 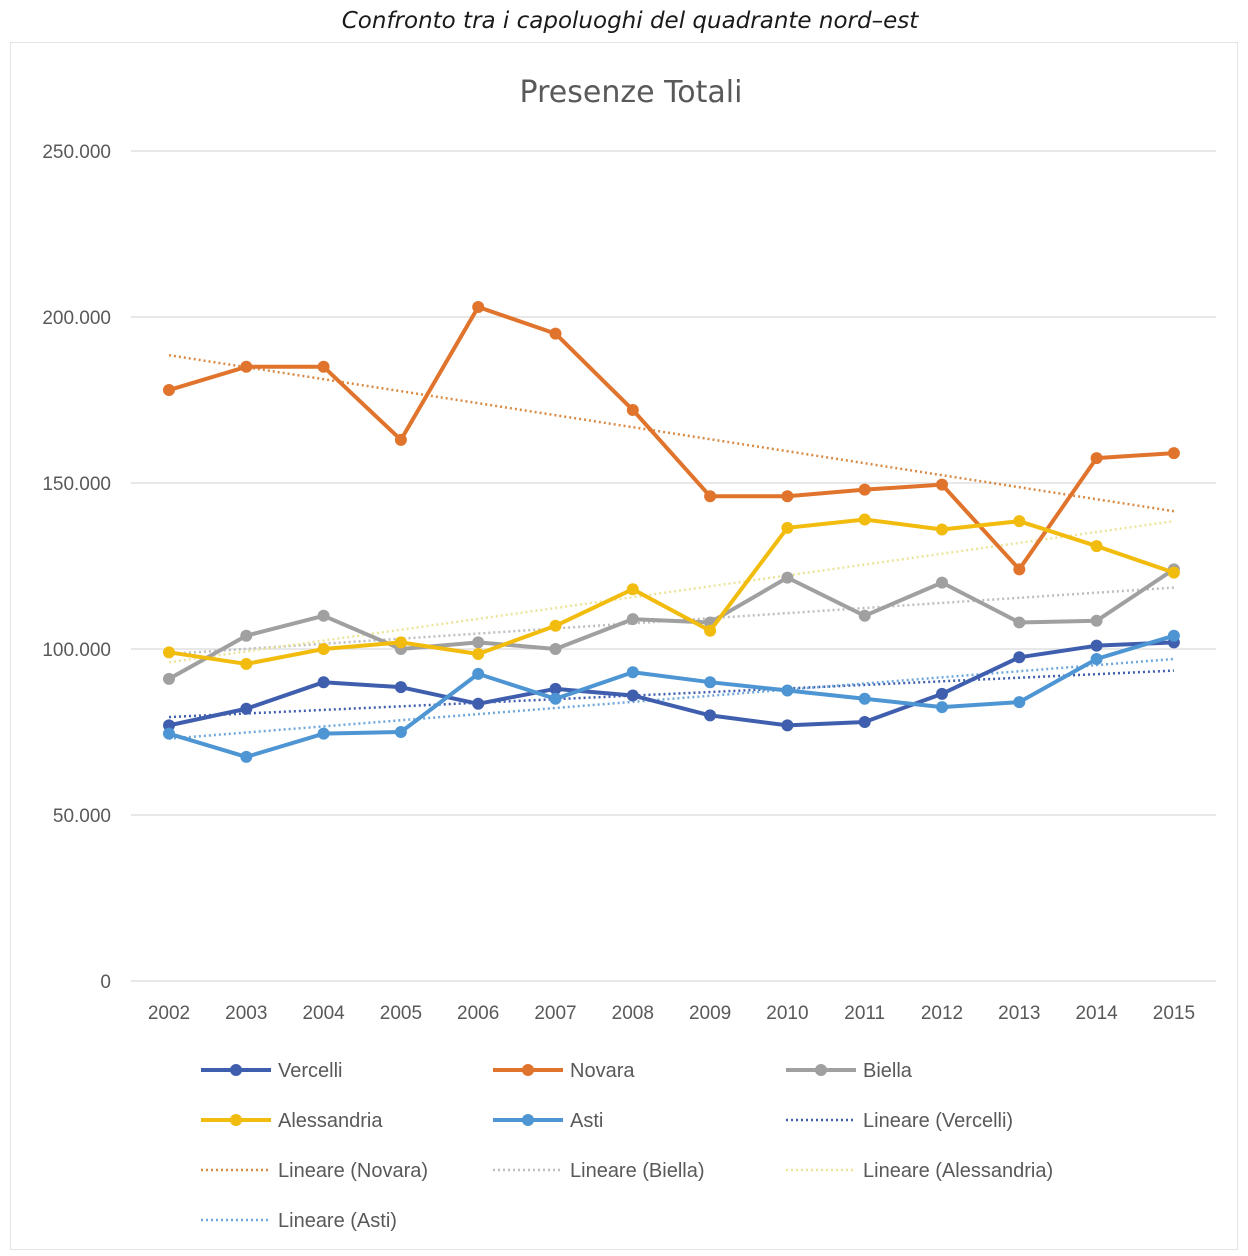 What do you see at coordinates (958, 1171) in the screenshot?
I see `legend-label: Lineare (Alessandria)` at bounding box center [958, 1171].